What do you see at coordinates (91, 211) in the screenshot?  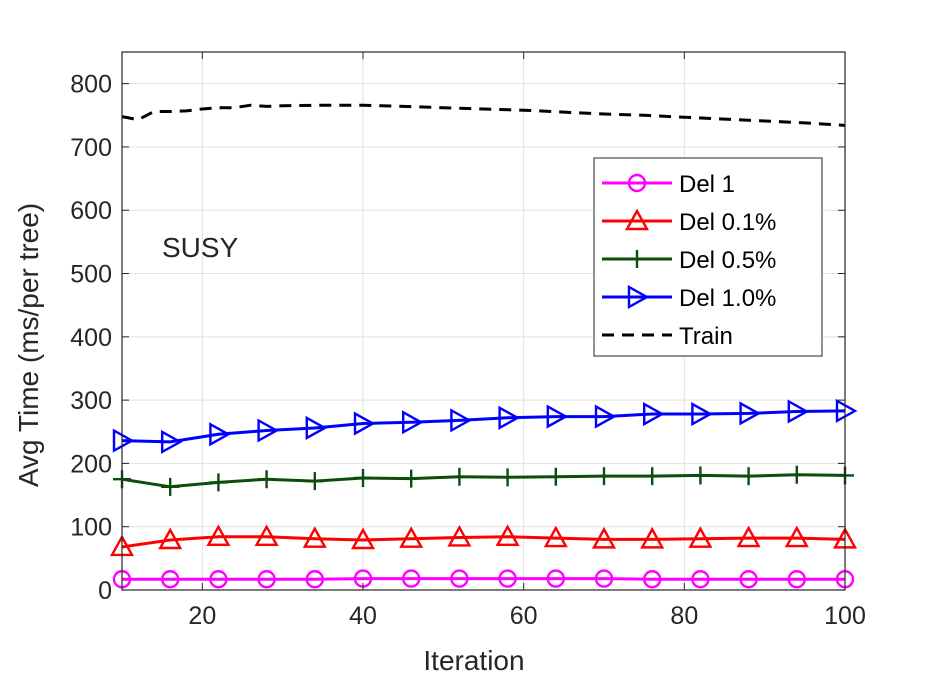 I see `y-tick-label: 600` at bounding box center [91, 211].